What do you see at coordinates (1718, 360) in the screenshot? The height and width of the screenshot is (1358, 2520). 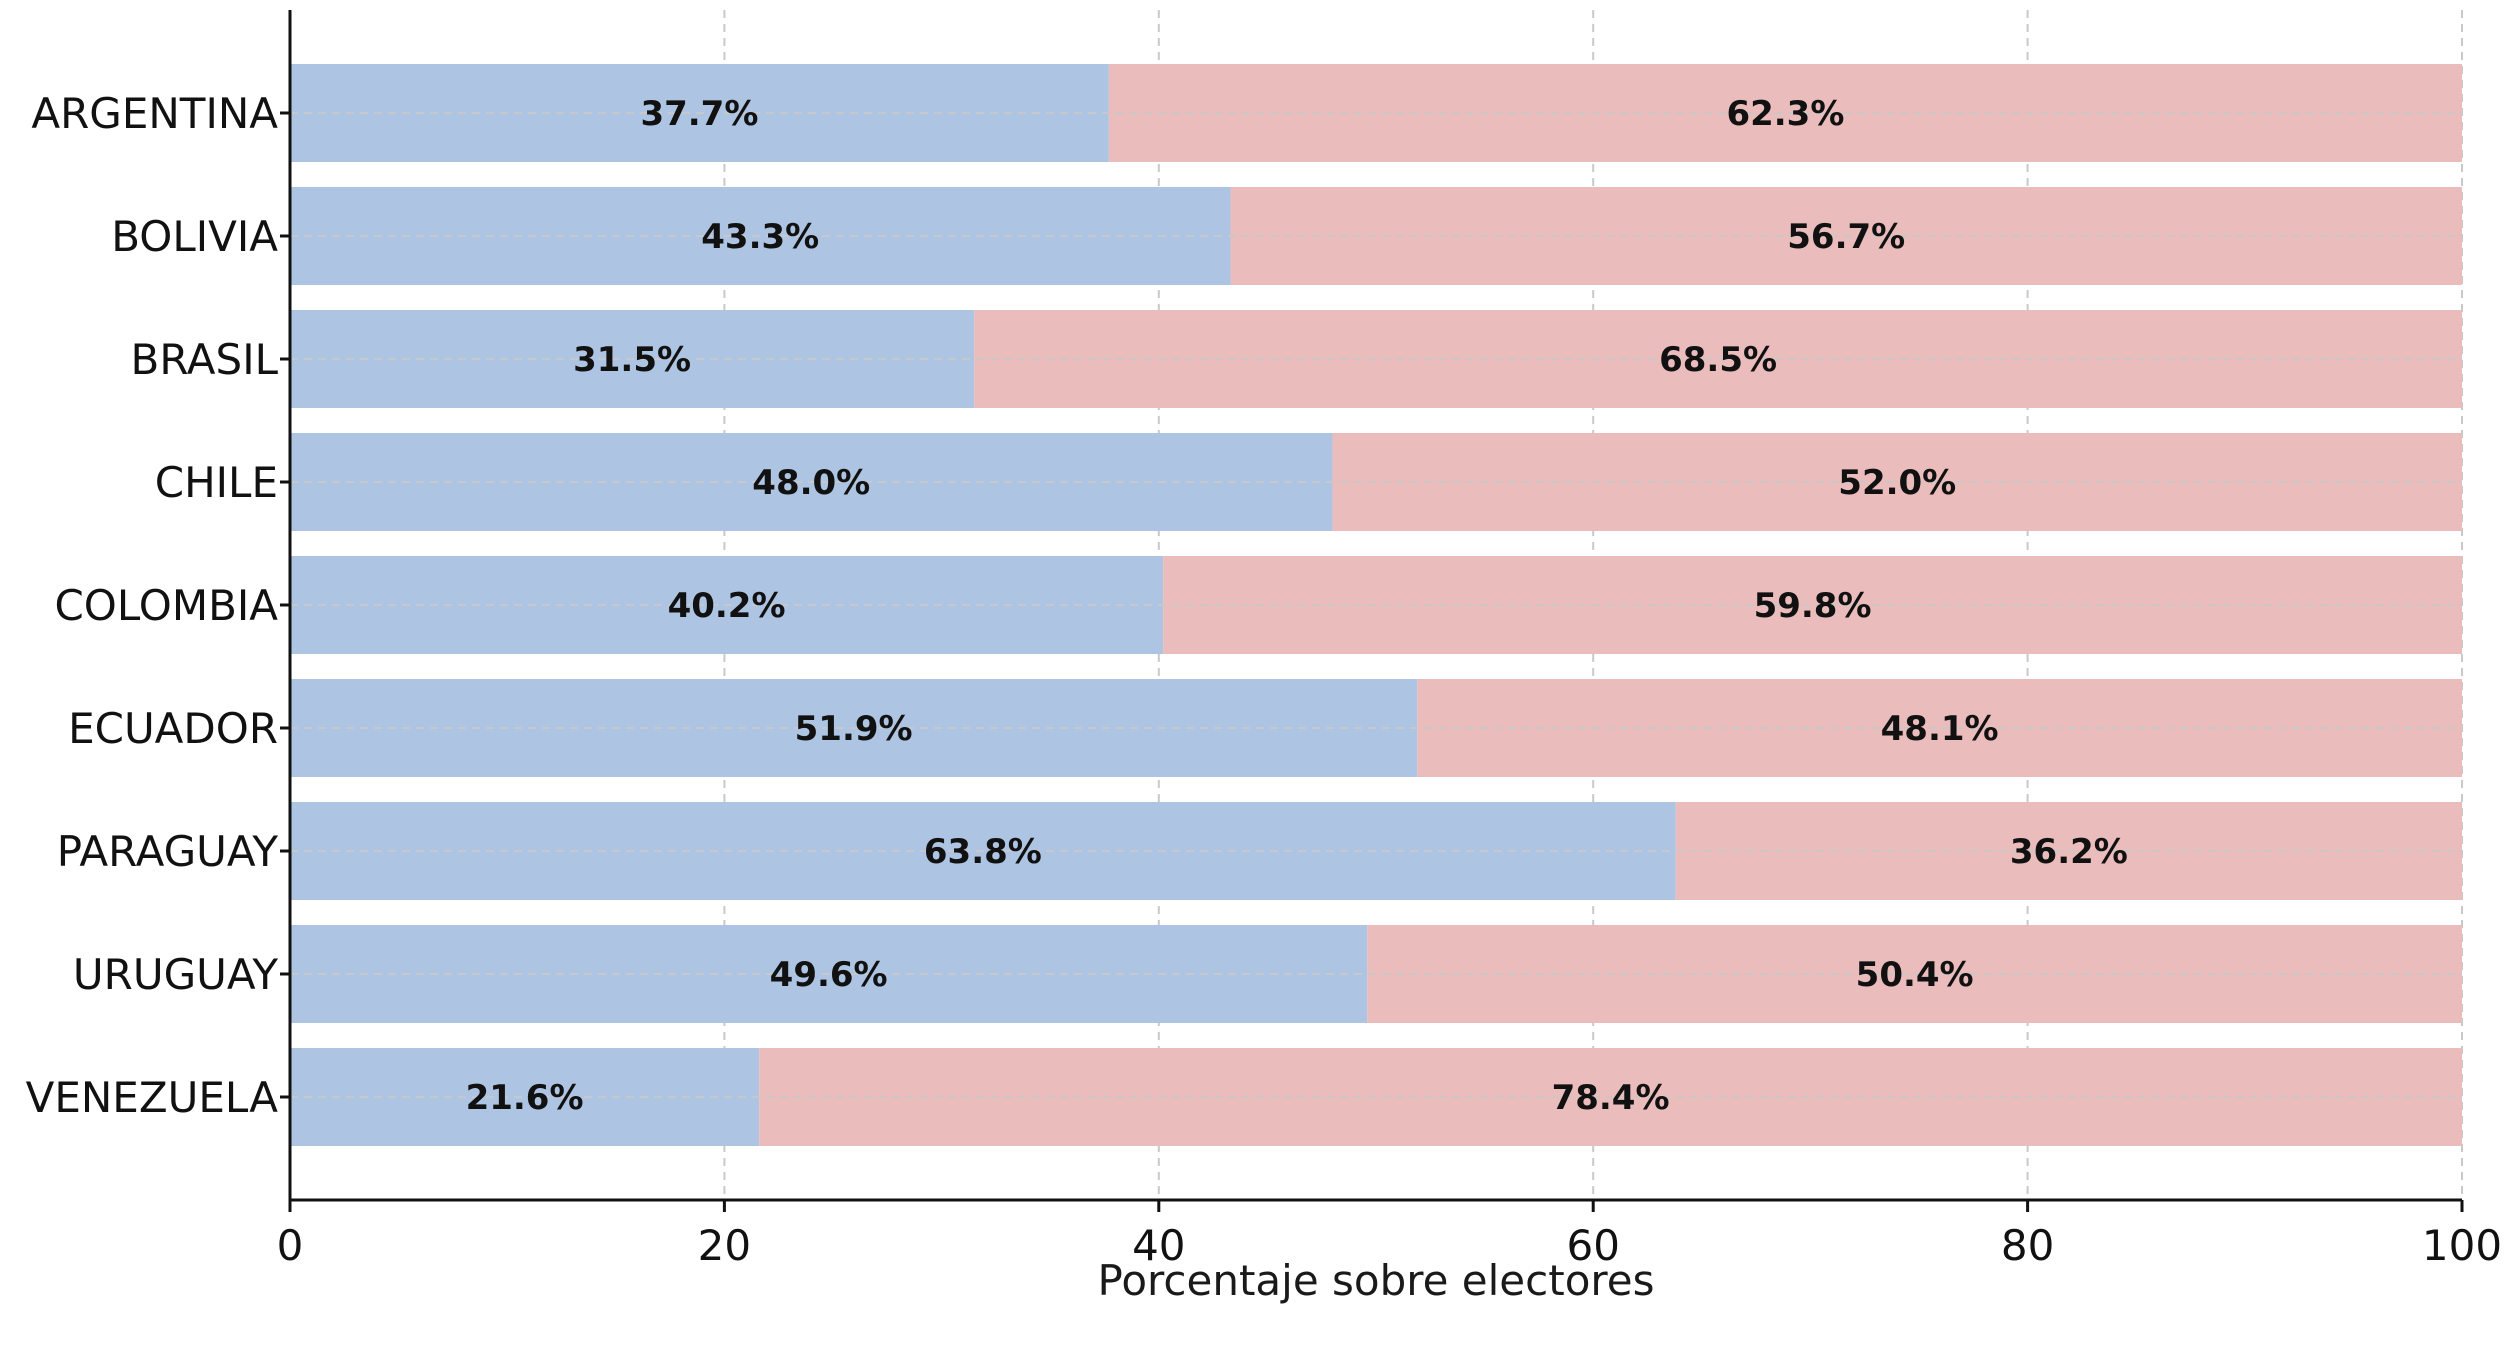 I see `bar-value-label: 68.5%` at bounding box center [1718, 360].